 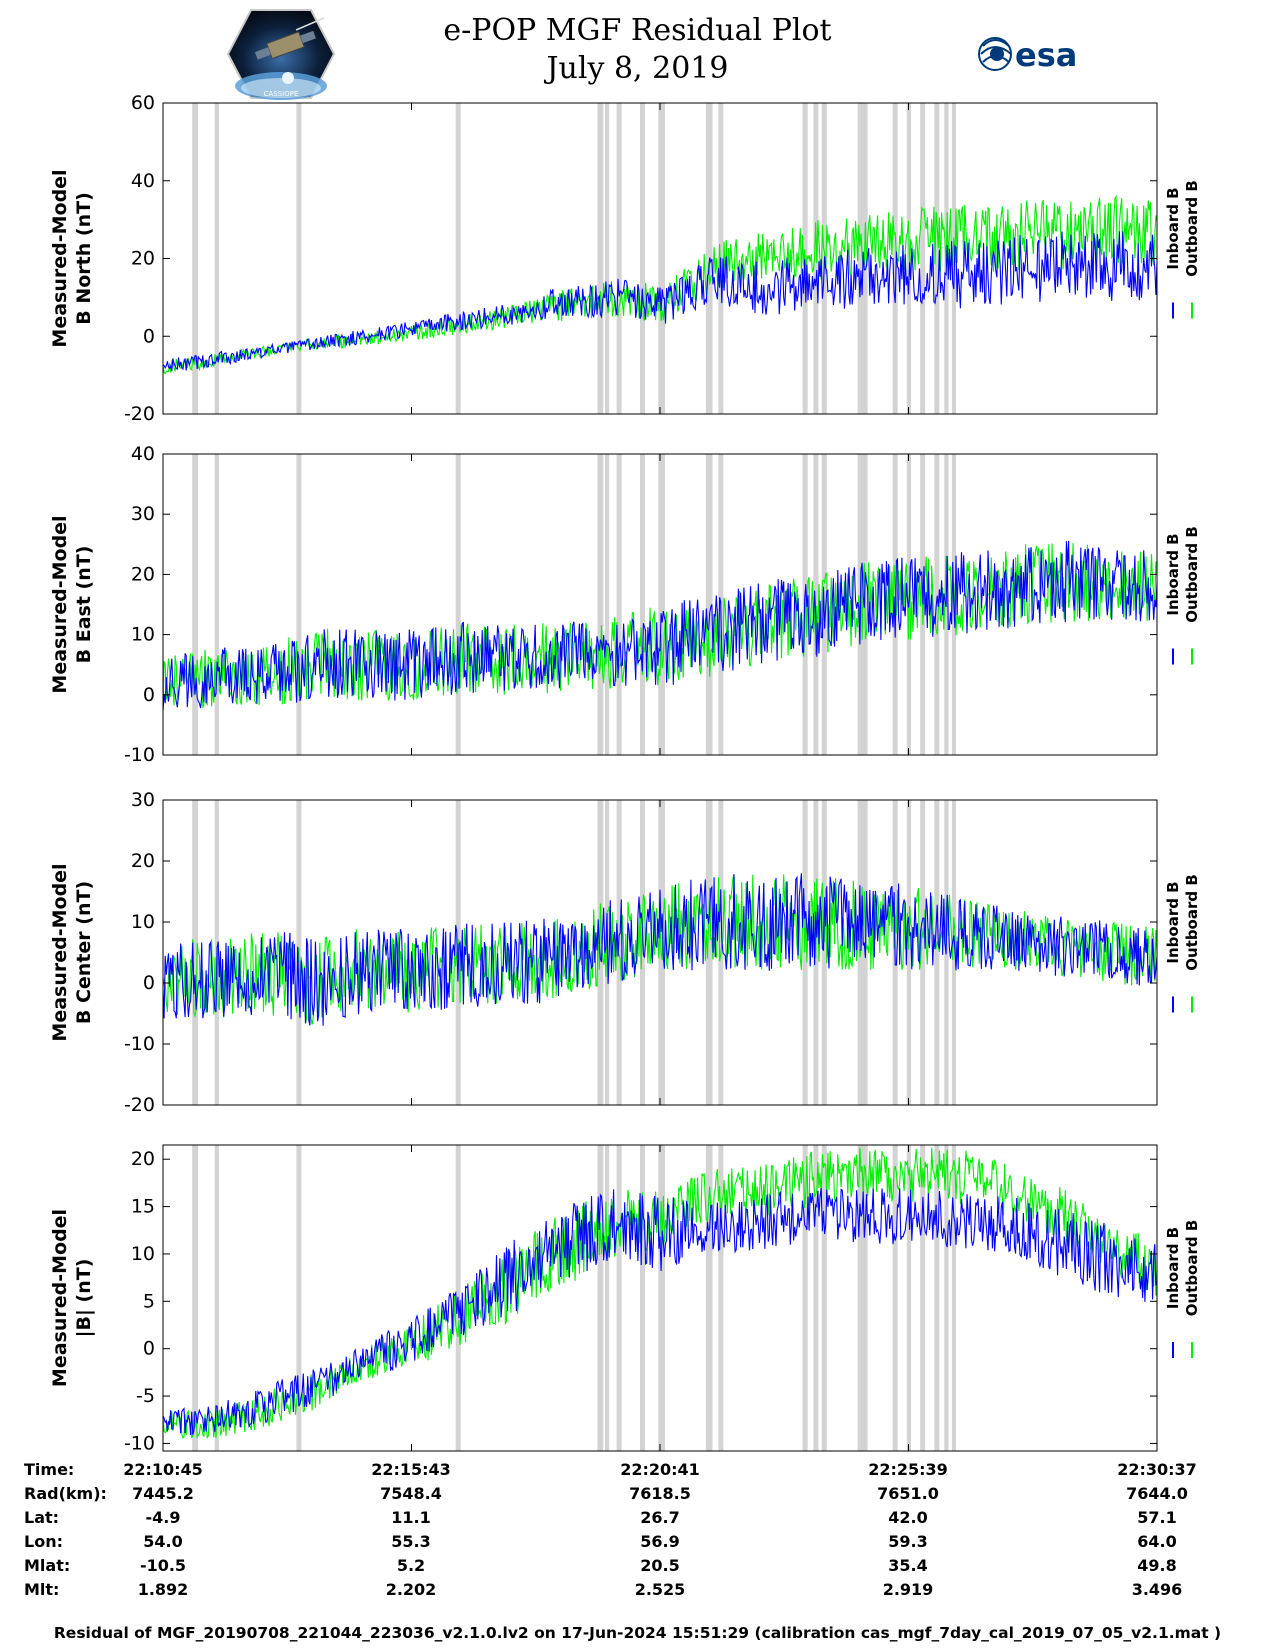 I want to click on info-cell: 7651.0, so click(x=908, y=1493).